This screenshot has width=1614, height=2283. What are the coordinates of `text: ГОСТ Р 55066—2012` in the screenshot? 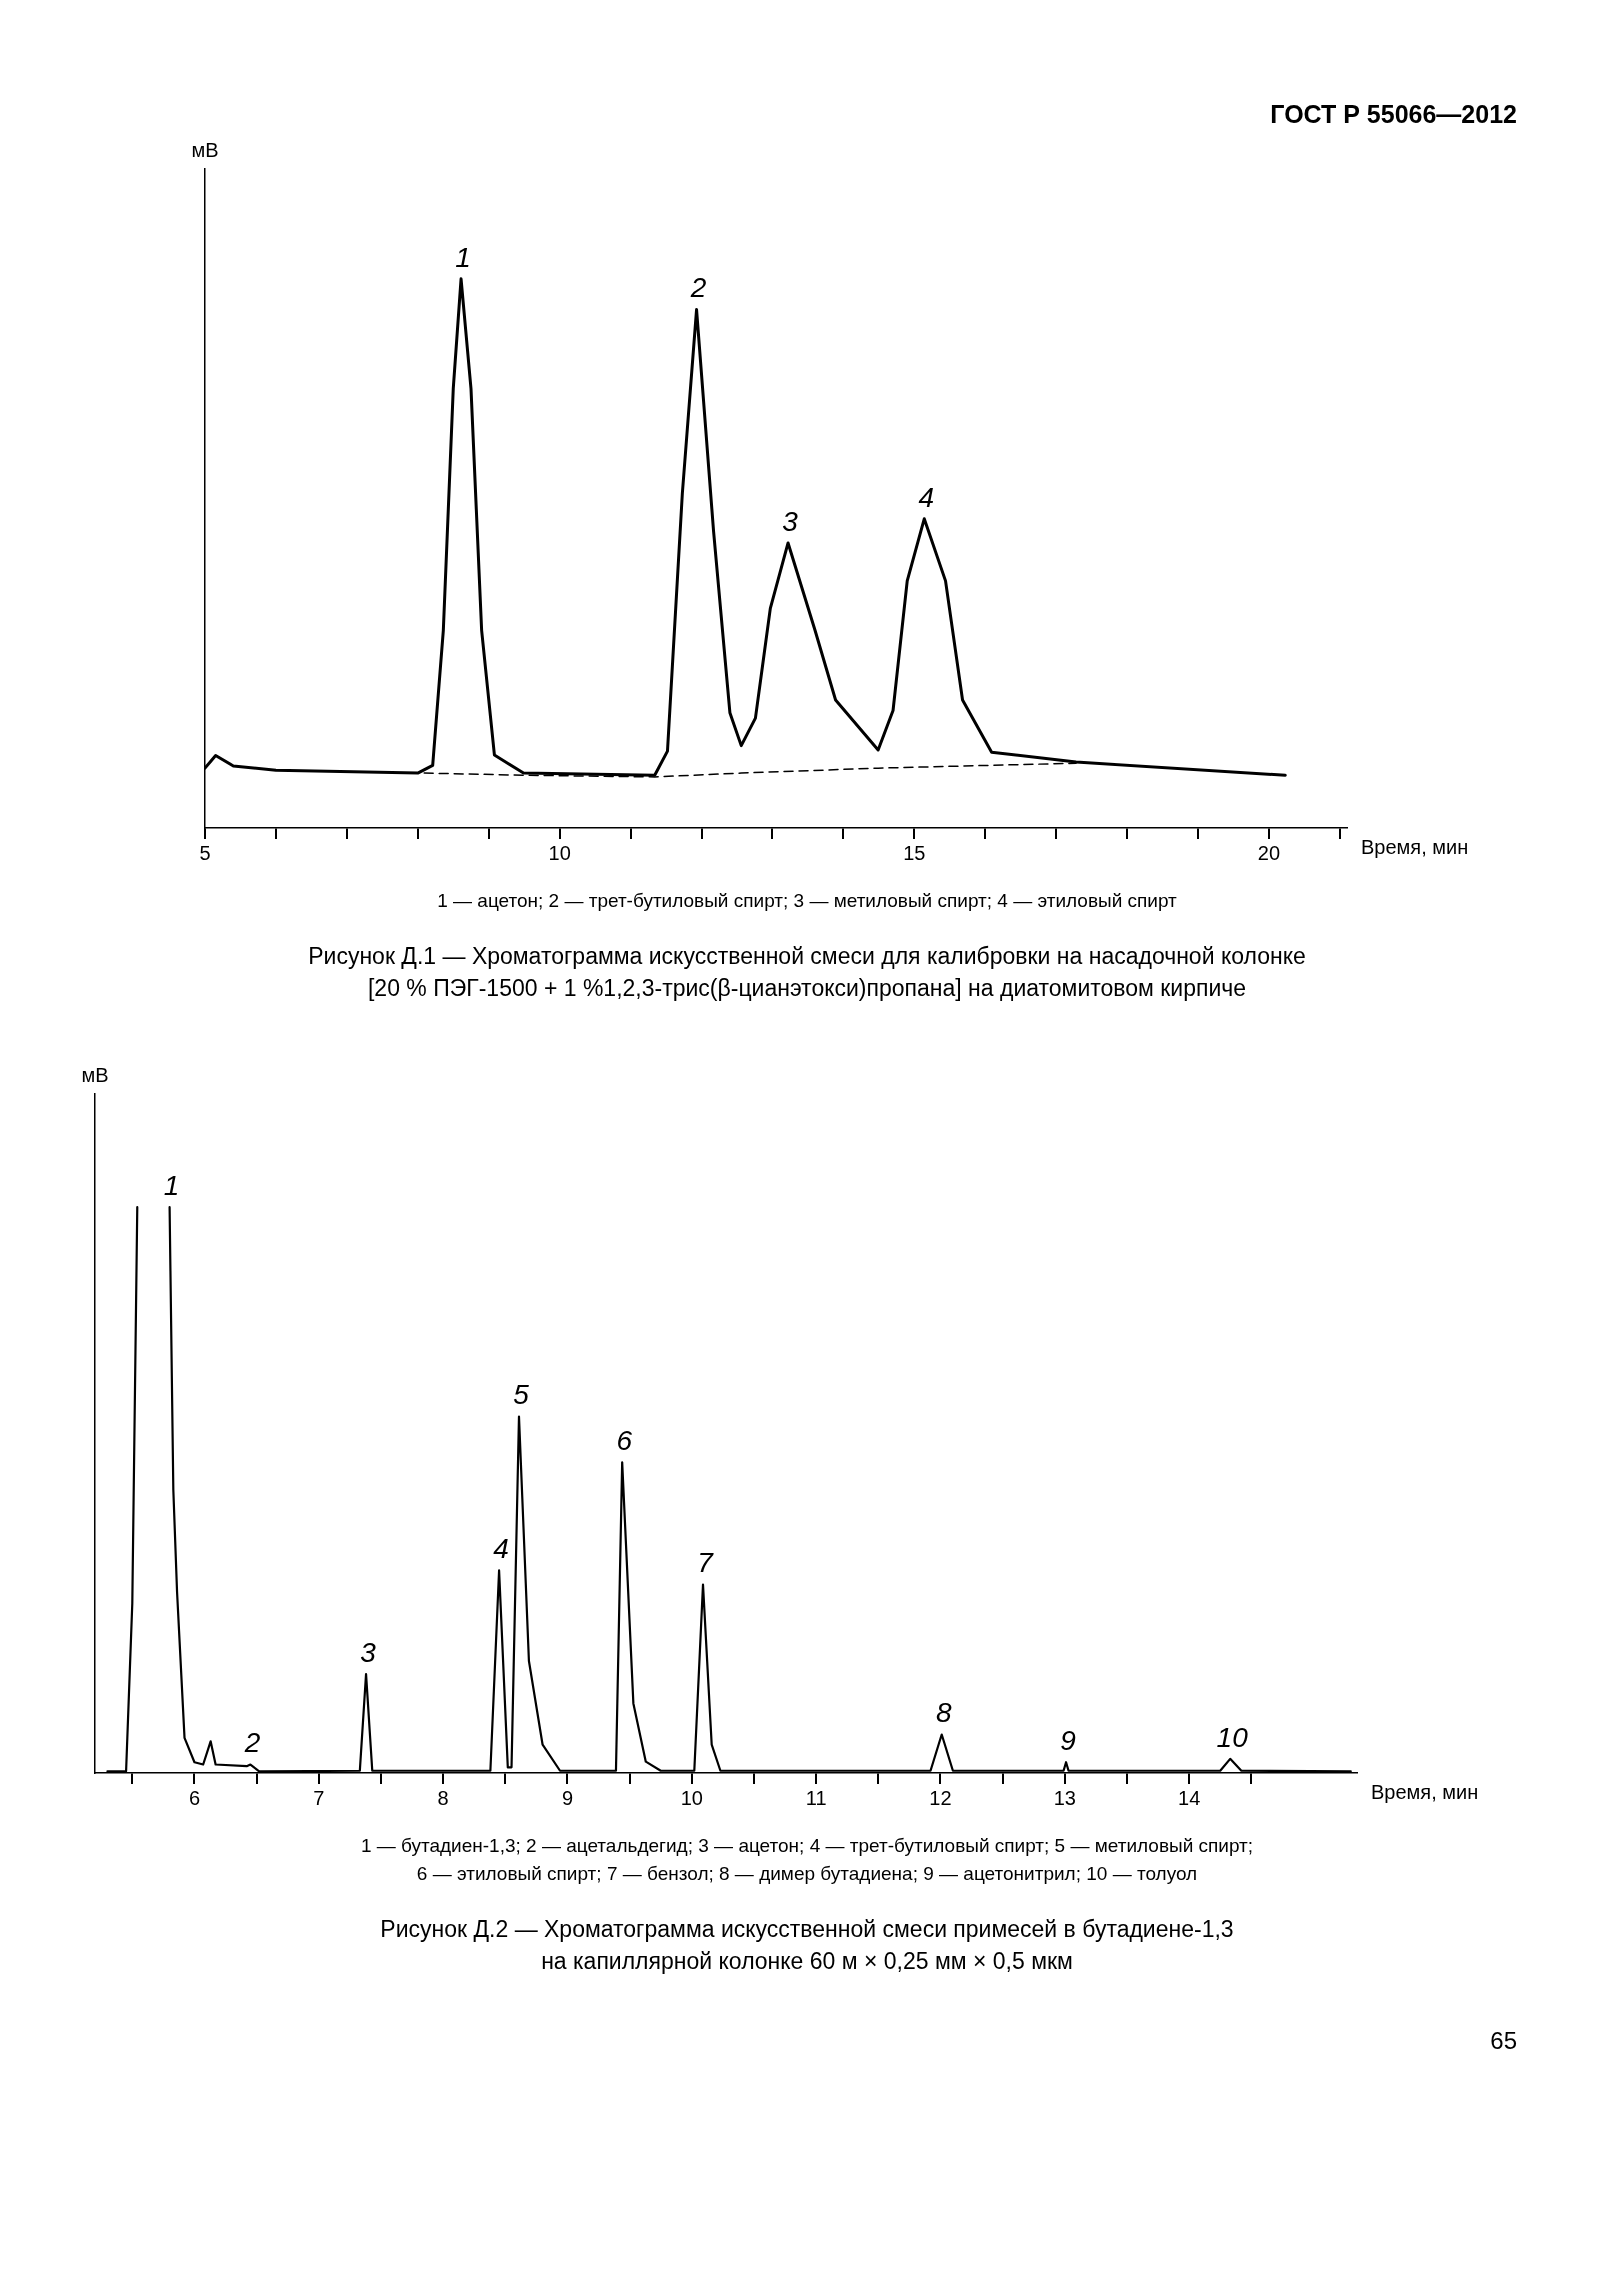 It's located at (1393, 114).